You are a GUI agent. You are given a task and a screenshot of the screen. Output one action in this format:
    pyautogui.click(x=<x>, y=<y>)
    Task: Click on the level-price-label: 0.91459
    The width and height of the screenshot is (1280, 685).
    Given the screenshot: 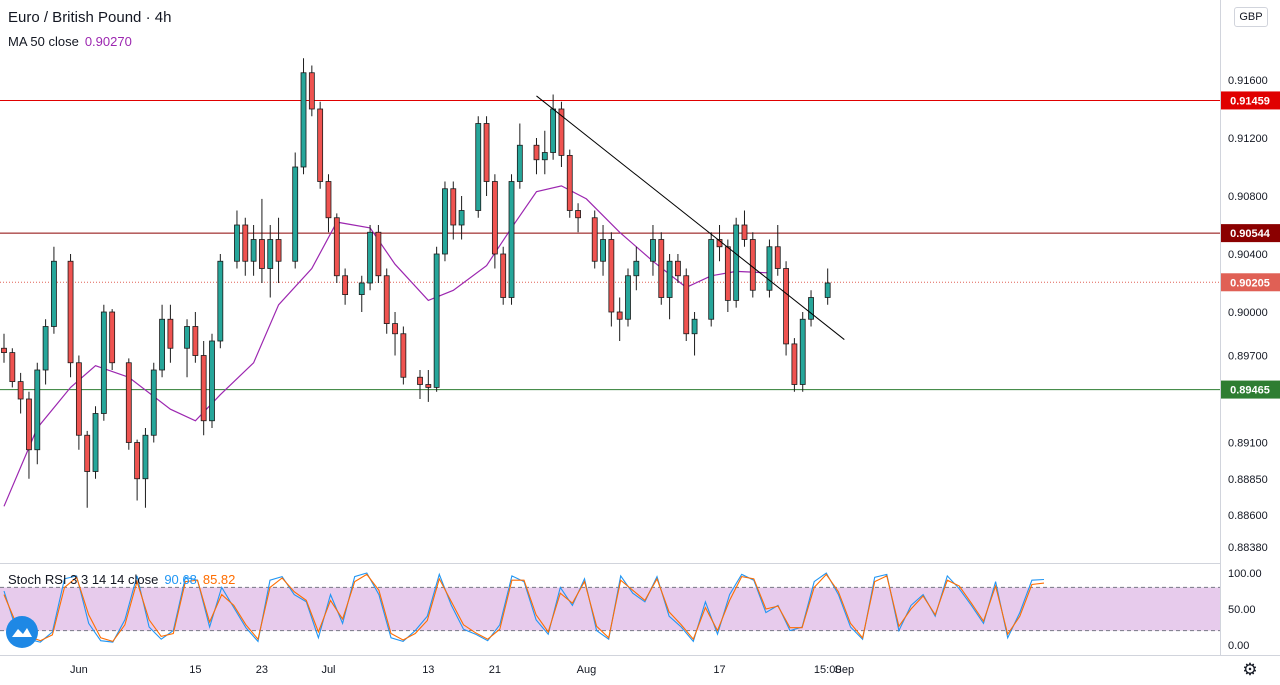 What is the action you would take?
    pyautogui.click(x=1250, y=101)
    